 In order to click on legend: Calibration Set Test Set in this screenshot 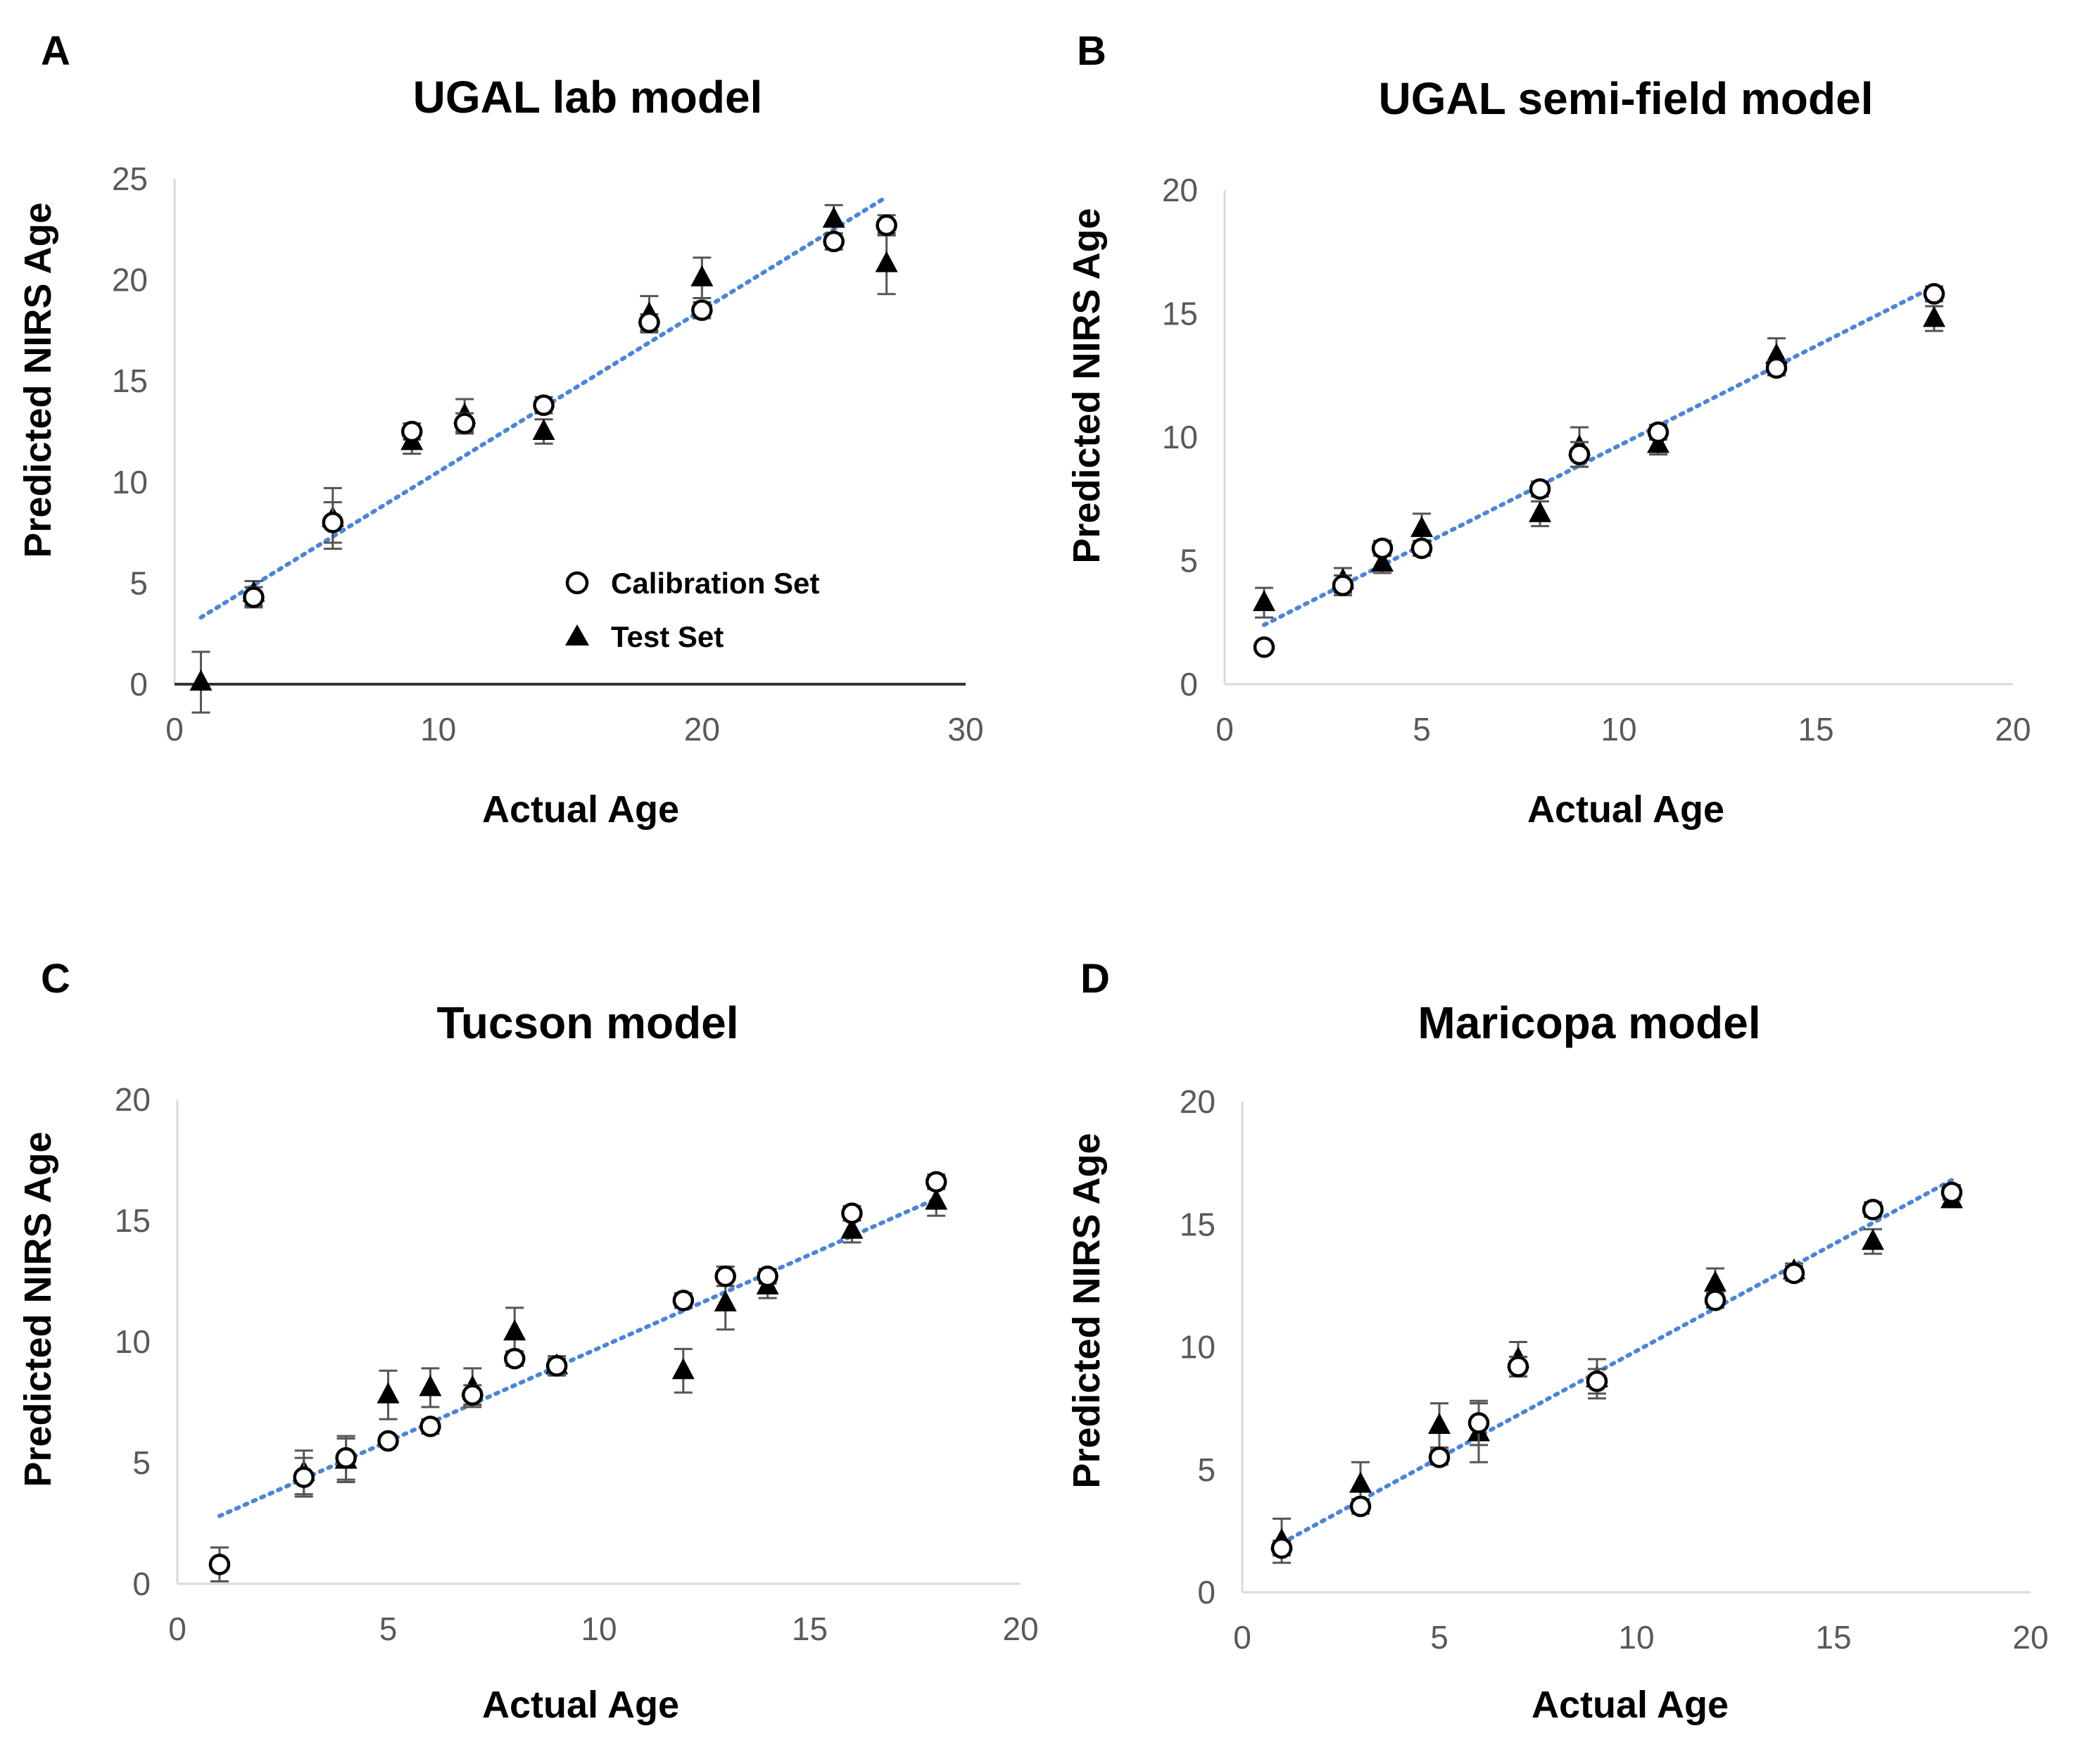, I will do `click(692, 610)`.